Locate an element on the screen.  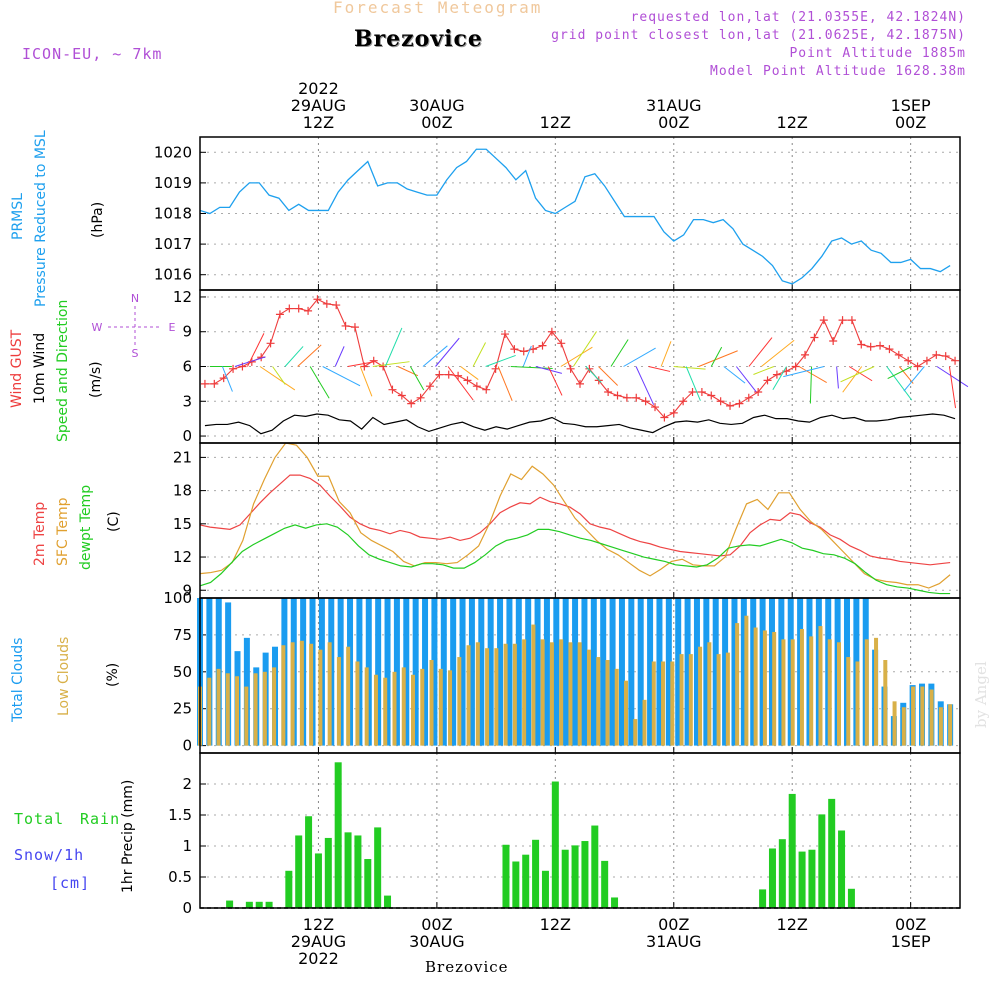
panel-frame-temperature is located at coordinates (580, 520).